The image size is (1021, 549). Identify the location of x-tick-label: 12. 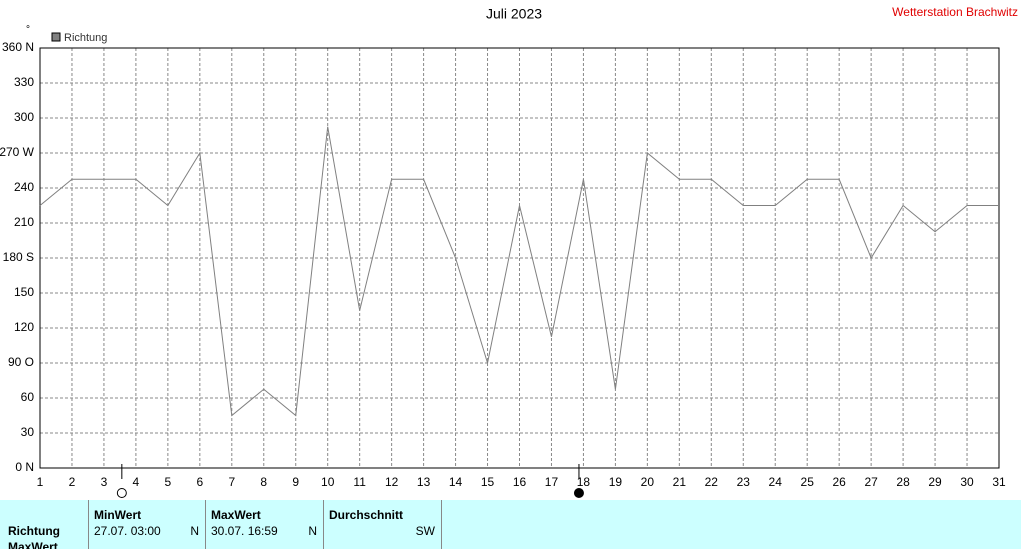
(392, 482).